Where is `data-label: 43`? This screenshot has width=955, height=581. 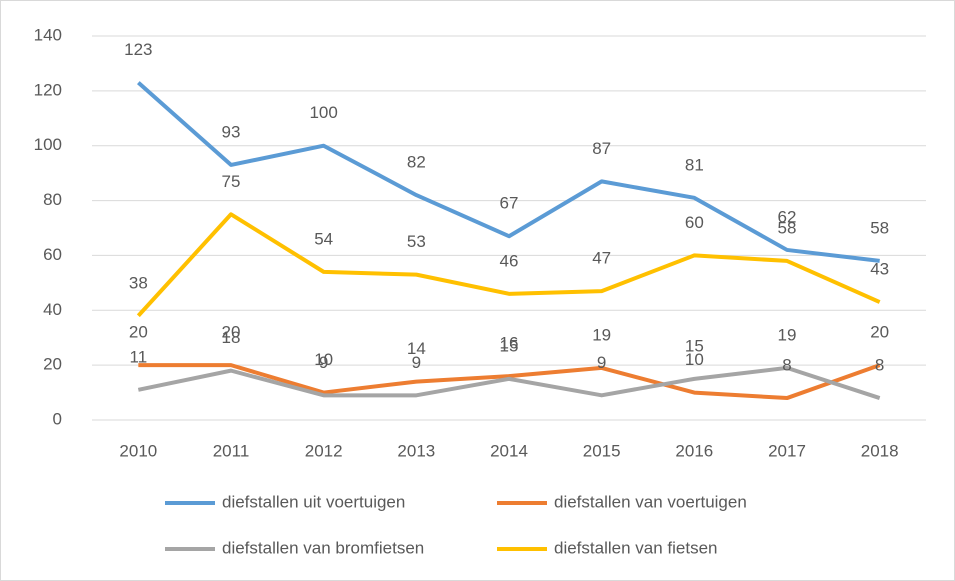
data-label: 43 is located at coordinates (879, 269).